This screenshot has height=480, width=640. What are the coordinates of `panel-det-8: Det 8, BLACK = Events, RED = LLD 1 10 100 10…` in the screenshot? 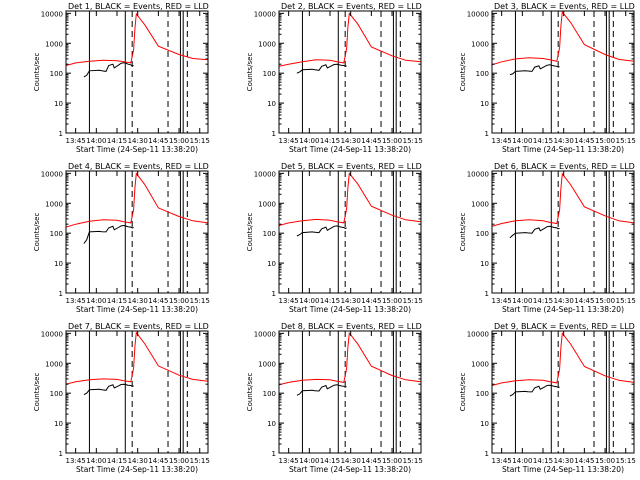 It's located at (334, 398).